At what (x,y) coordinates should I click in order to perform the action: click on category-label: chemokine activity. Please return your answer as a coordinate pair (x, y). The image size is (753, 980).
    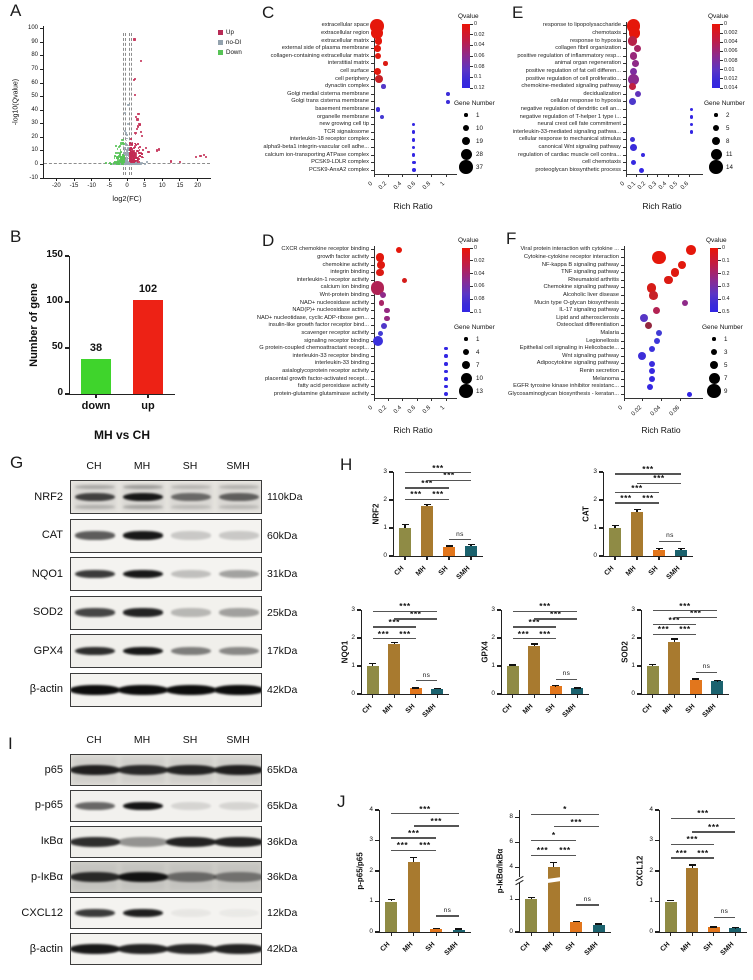
    Looking at the image, I should click on (345, 264).